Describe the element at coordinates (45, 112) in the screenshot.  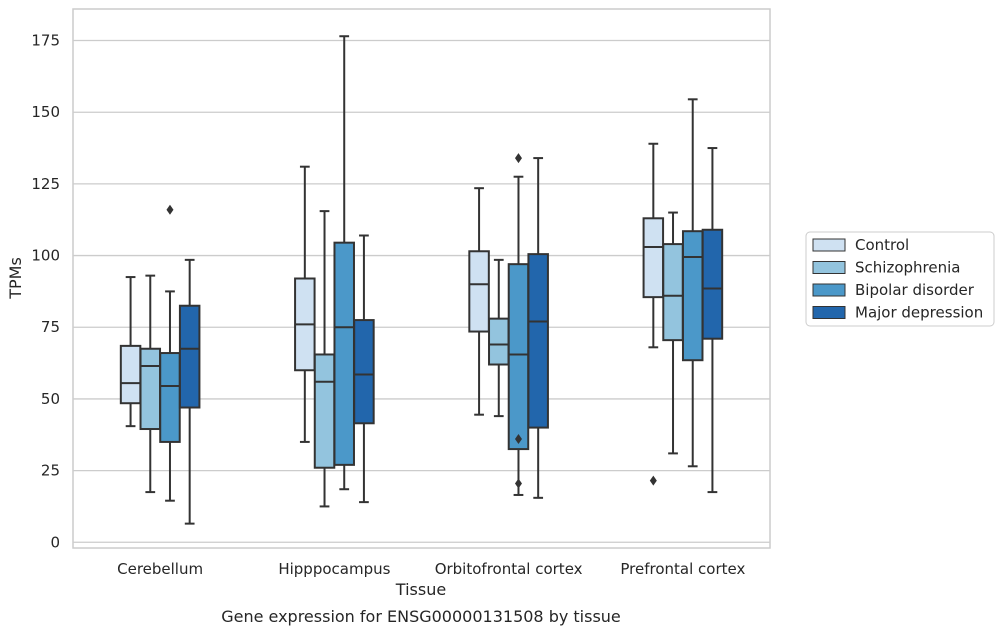
I see `y-tick-label: 150` at that location.